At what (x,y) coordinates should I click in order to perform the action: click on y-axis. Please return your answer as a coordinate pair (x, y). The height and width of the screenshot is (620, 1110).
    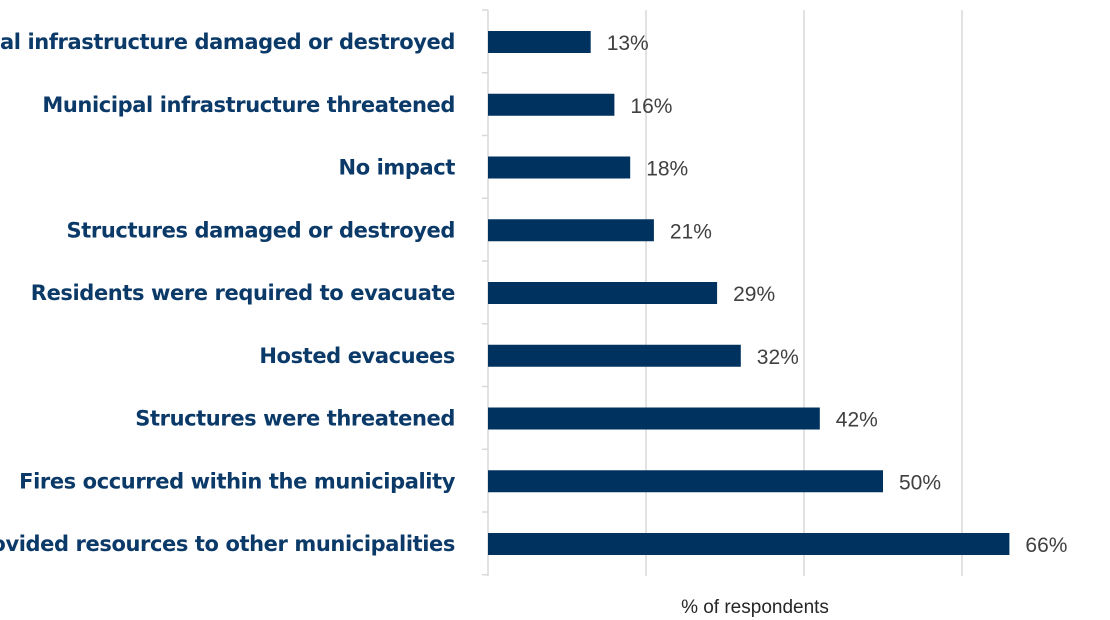
    Looking at the image, I should click on (485, 292).